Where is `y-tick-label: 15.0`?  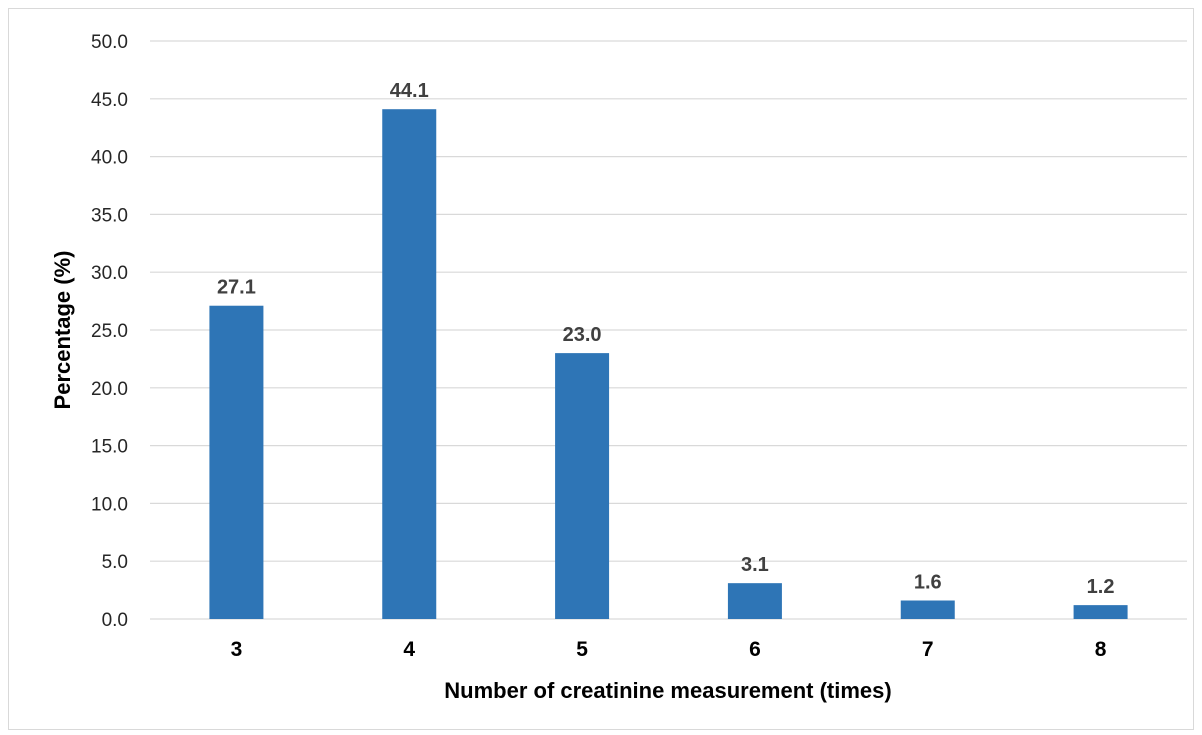
y-tick-label: 15.0 is located at coordinates (109, 447).